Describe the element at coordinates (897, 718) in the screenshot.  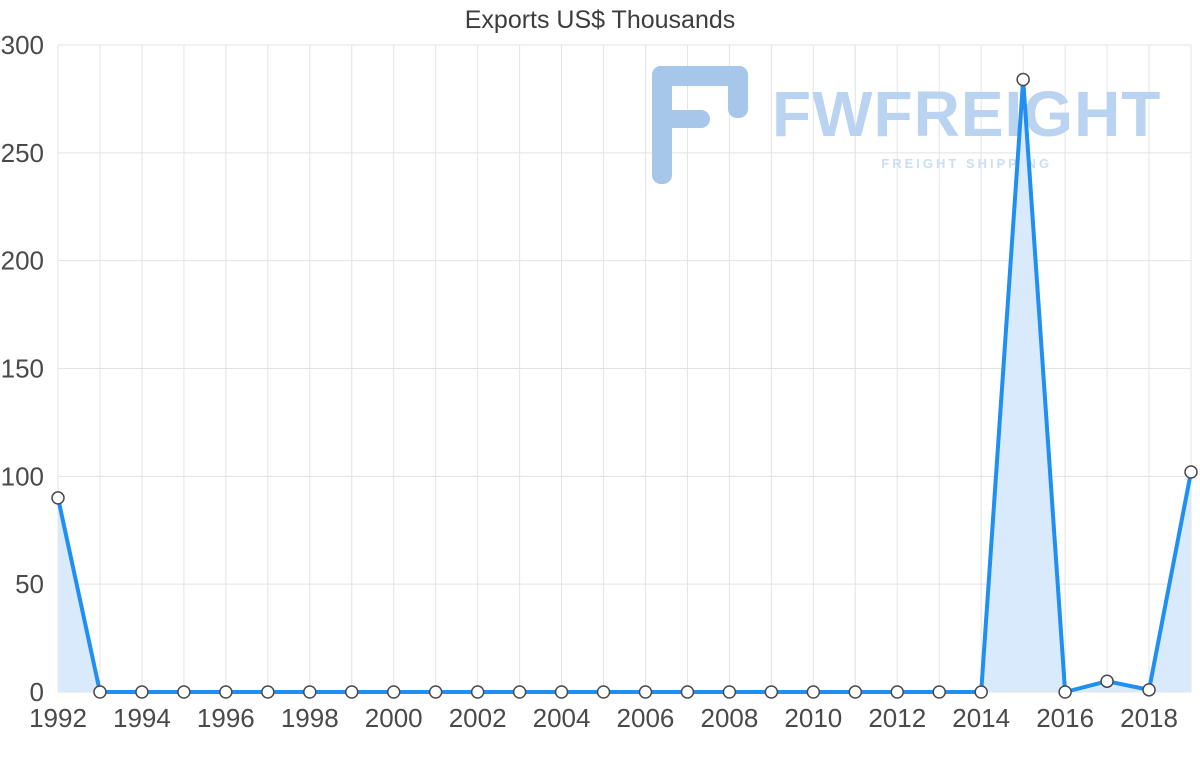
I see `x-tick-label: 2012` at that location.